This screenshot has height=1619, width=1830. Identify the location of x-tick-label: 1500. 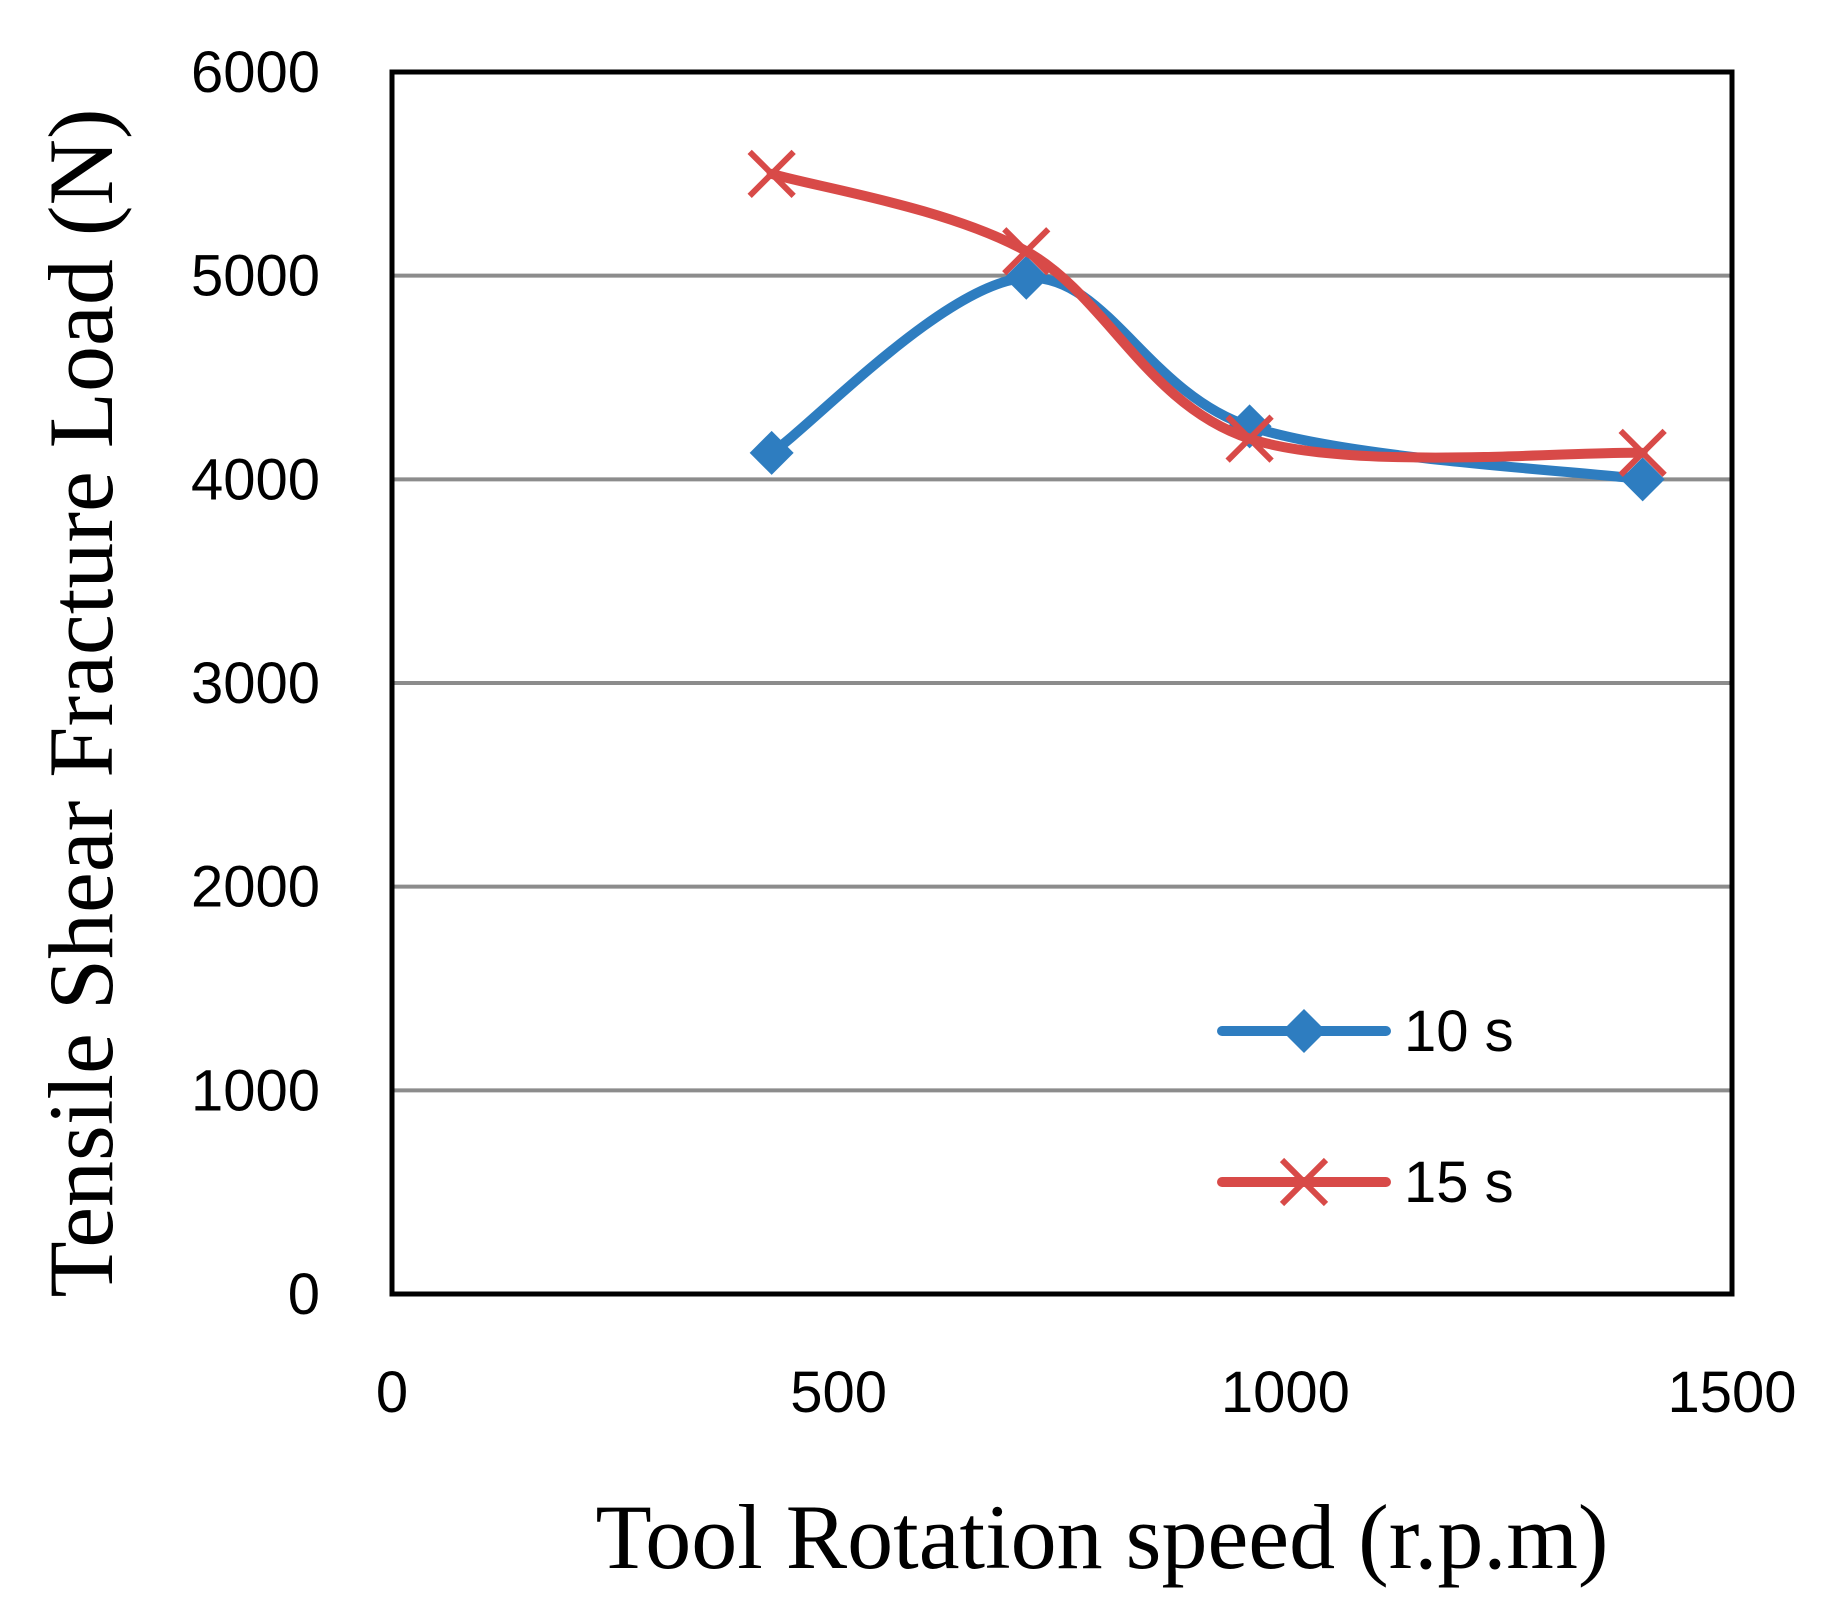
(1731, 1392).